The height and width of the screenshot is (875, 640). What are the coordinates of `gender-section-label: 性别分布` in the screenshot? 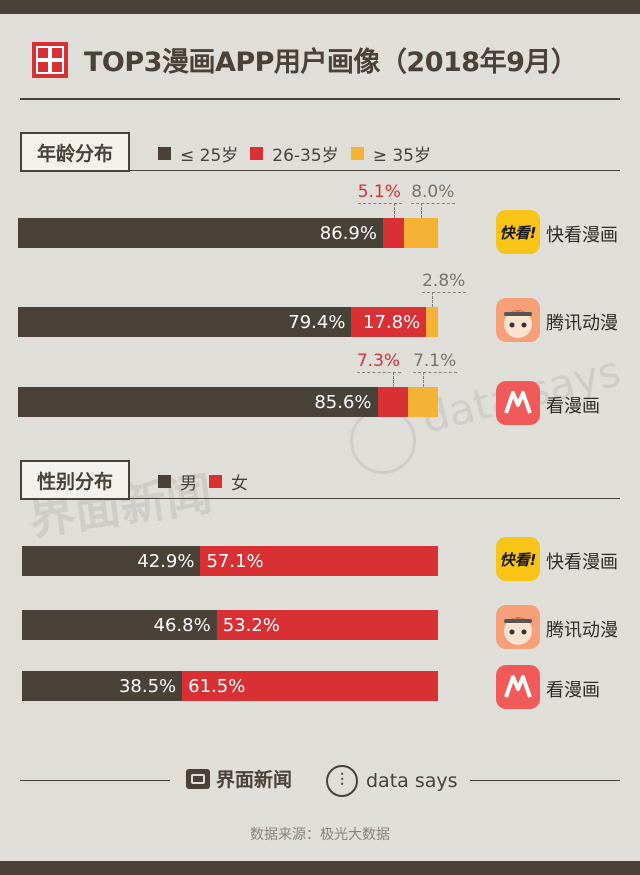 It's located at (75, 480).